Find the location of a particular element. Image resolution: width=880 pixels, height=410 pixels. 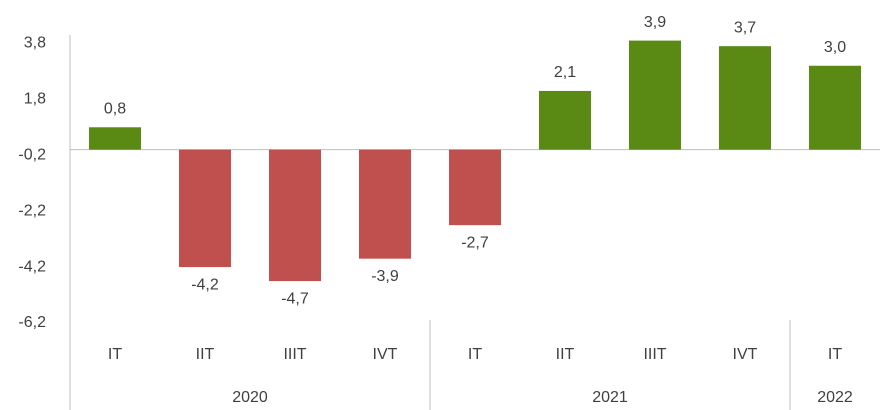

y-tick-label: -2,2 is located at coordinates (32, 210).